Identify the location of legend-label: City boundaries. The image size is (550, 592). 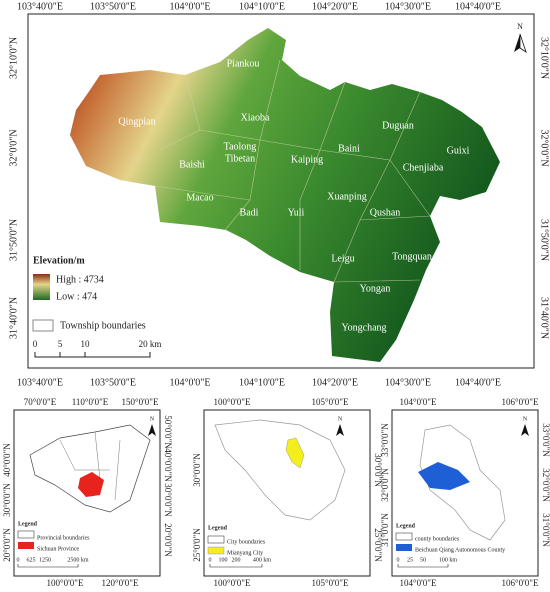
(246, 542).